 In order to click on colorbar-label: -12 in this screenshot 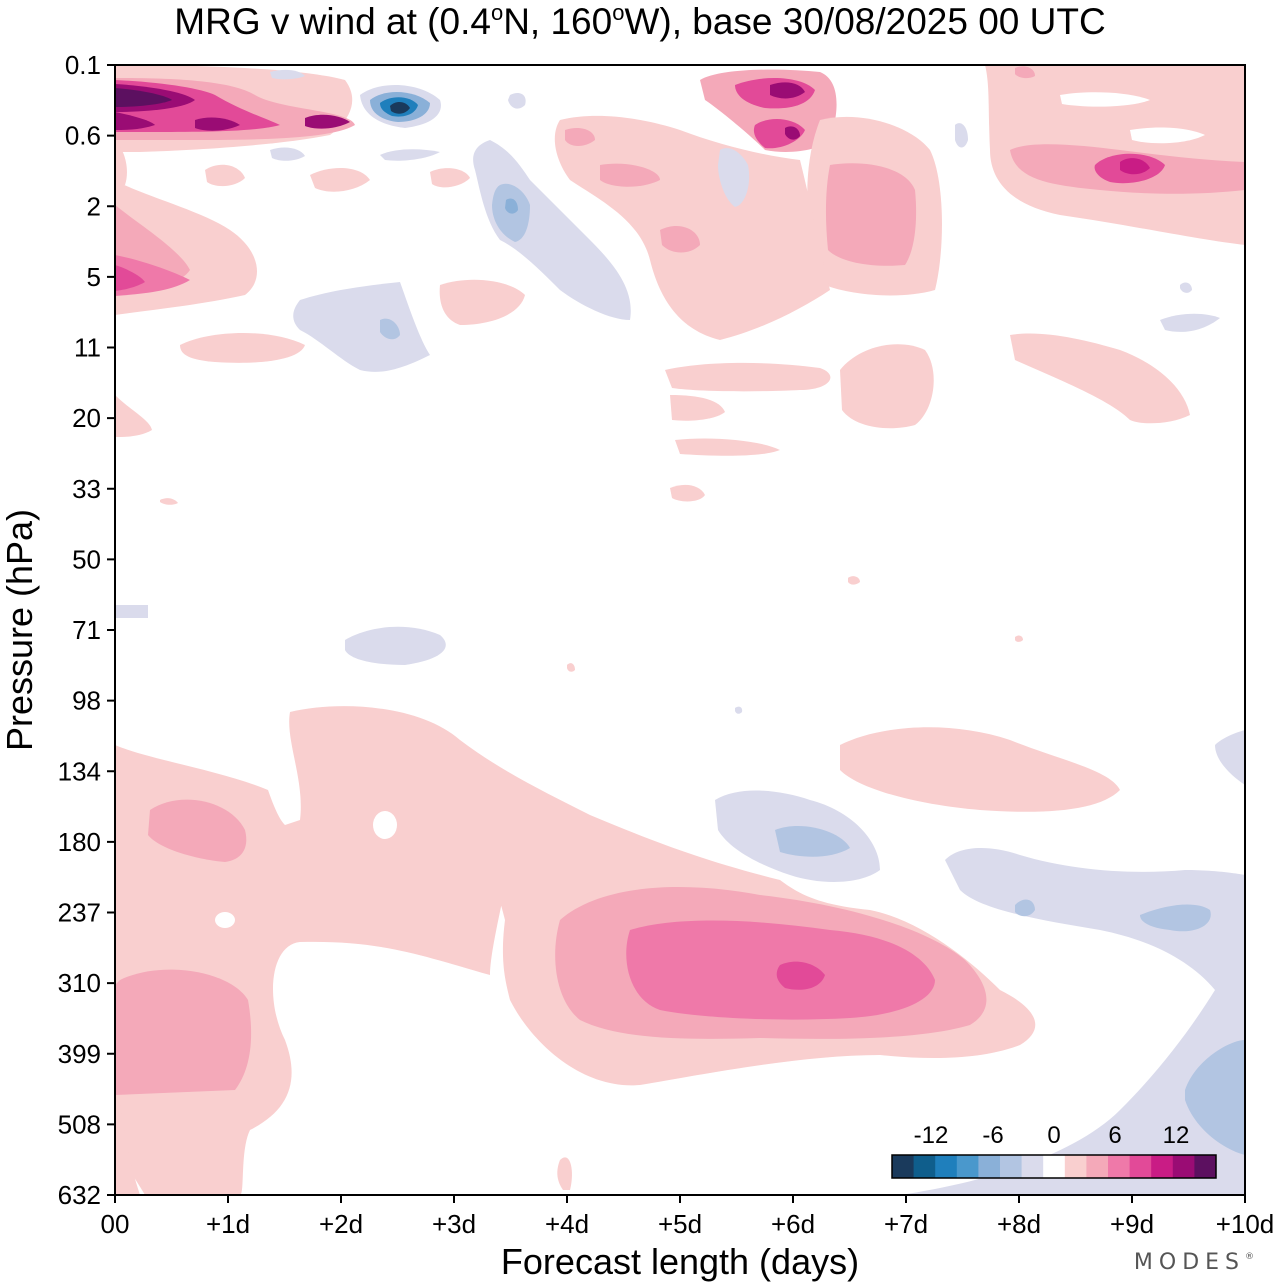, I will do `click(931, 1135)`.